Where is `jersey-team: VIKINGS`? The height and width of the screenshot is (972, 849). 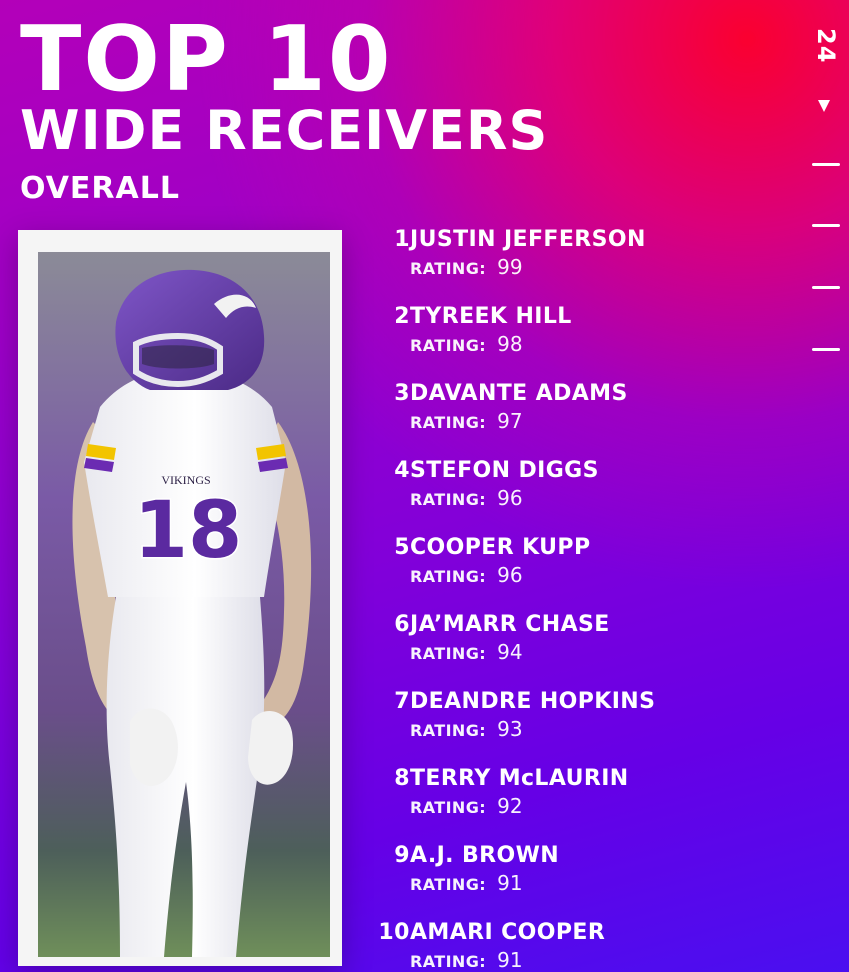 jersey-team: VIKINGS is located at coordinates (185, 480).